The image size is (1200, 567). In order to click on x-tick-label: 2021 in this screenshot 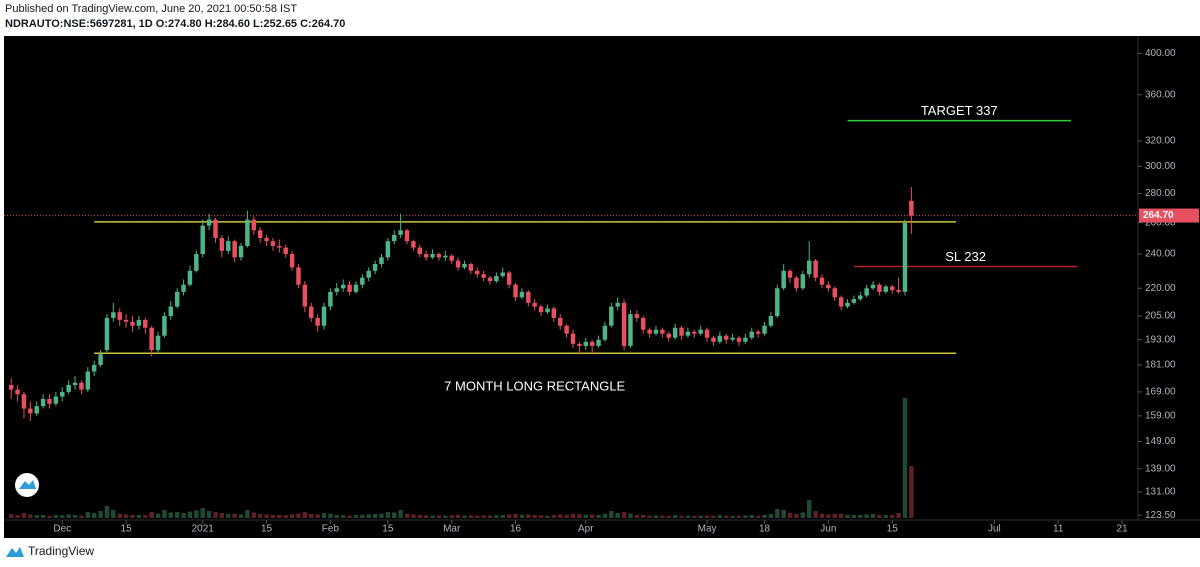, I will do `click(203, 529)`.